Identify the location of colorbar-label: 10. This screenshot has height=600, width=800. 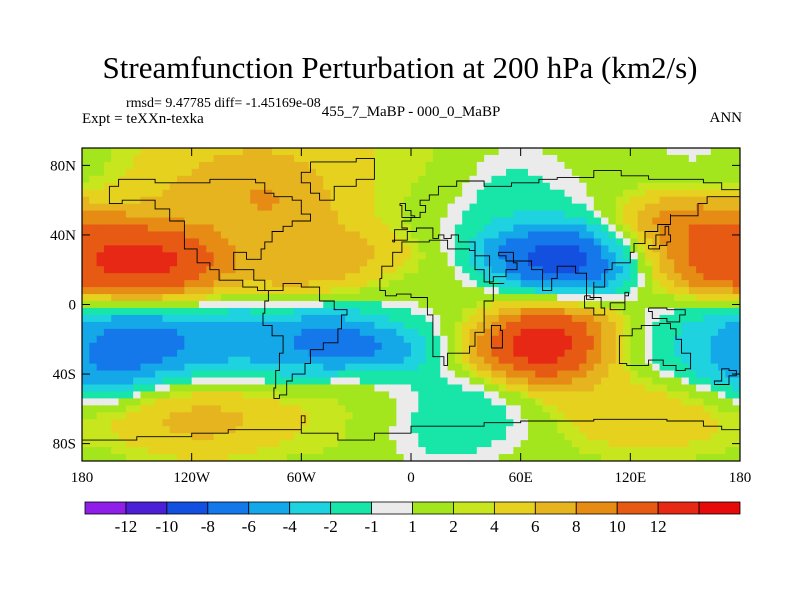
(617, 526).